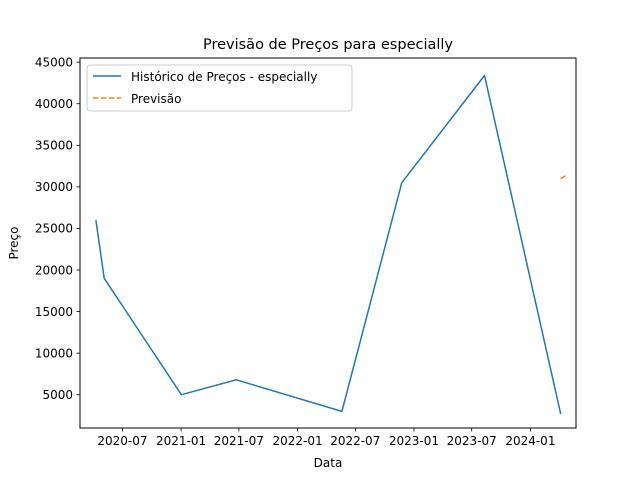 The width and height of the screenshot is (640, 480). What do you see at coordinates (530, 441) in the screenshot?
I see `x-tick-label: 2024-01` at bounding box center [530, 441].